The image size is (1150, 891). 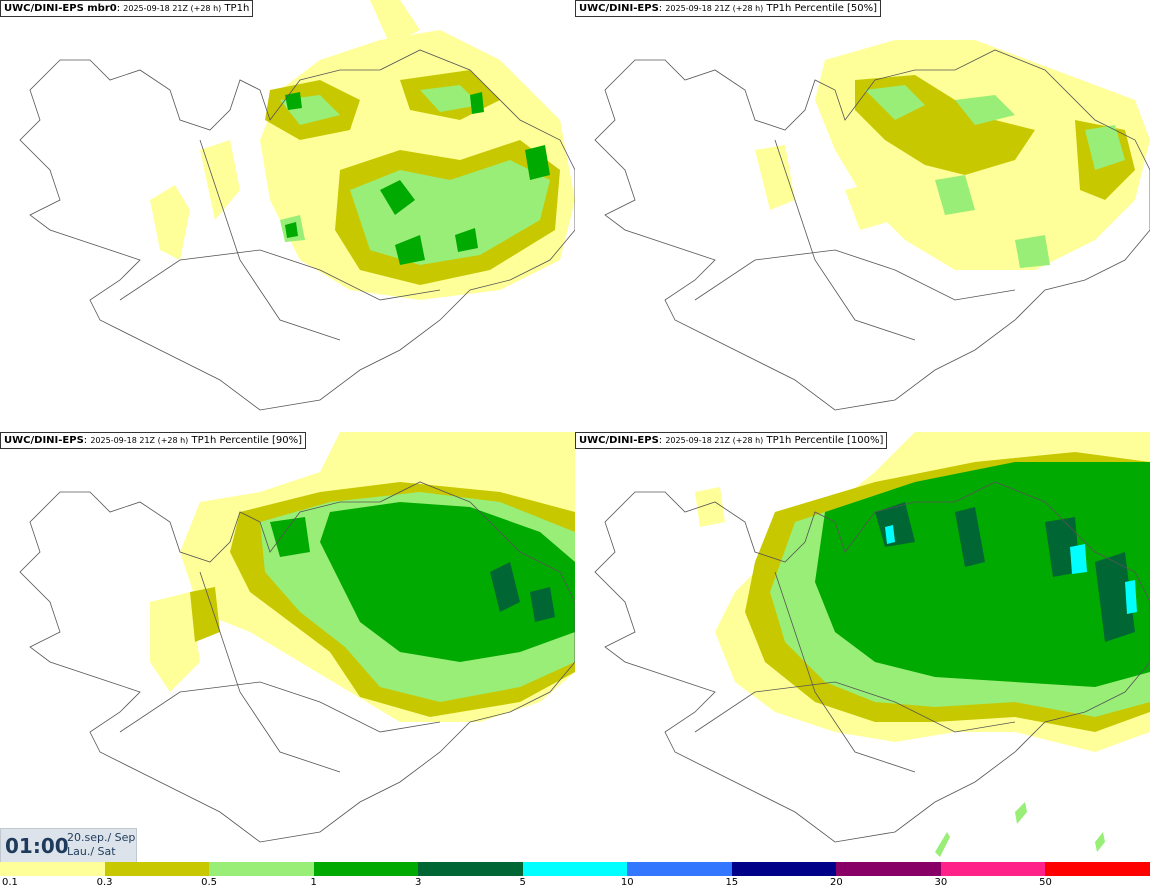 I want to click on product-name: TP1h Percentile [90%], so click(x=247, y=440).